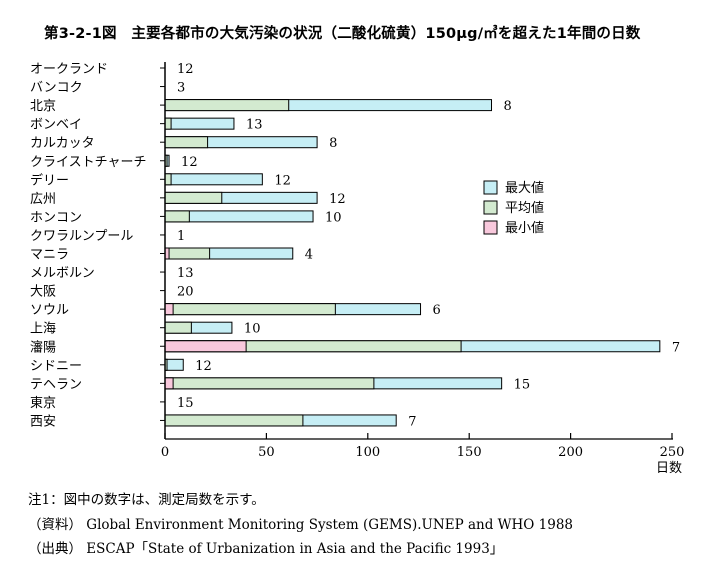 Image resolution: width=708 pixels, height=577 pixels. What do you see at coordinates (367, 452) in the screenshot?
I see `x-tick-label: 100` at bounding box center [367, 452].